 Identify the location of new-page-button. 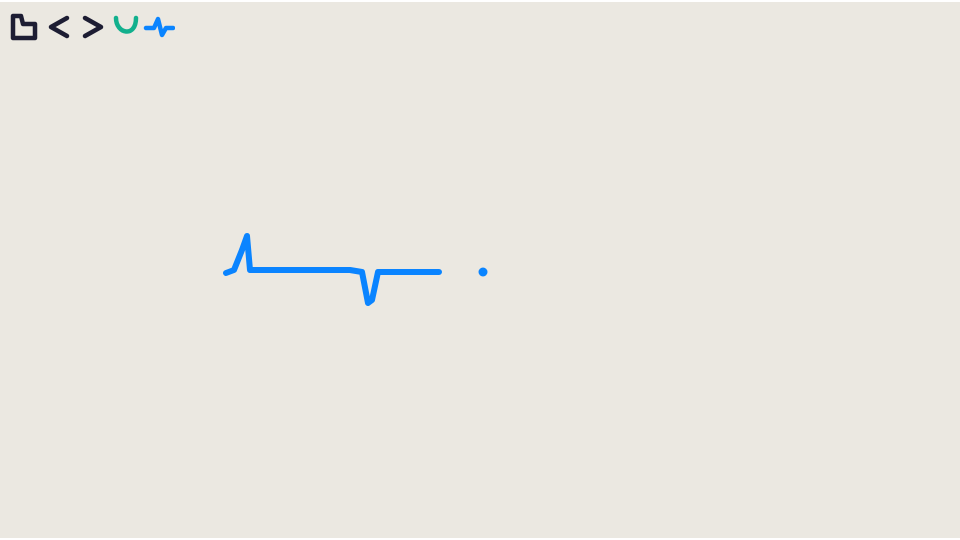
(24, 27).